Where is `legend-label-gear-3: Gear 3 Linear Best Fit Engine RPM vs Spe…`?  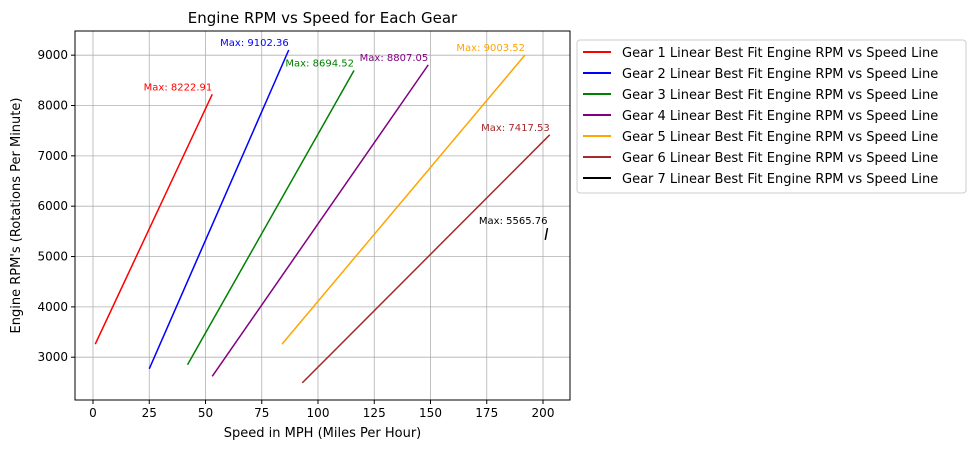
legend-label-gear-3: Gear 3 Linear Best Fit Engine RPM vs Spe… is located at coordinates (780, 95).